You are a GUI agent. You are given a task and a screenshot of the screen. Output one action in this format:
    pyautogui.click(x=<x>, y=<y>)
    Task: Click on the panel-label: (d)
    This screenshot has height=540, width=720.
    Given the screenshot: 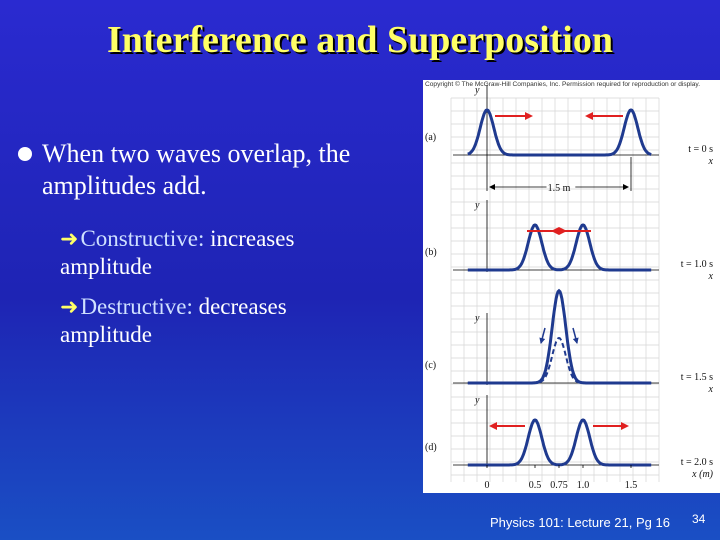 What is the action you would take?
    pyautogui.click(x=431, y=447)
    